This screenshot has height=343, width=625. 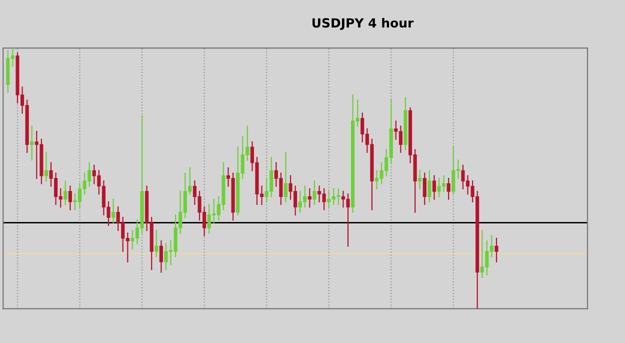 What do you see at coordinates (363, 24) in the screenshot?
I see `chart-title: USDJPY 4 hour` at bounding box center [363, 24].